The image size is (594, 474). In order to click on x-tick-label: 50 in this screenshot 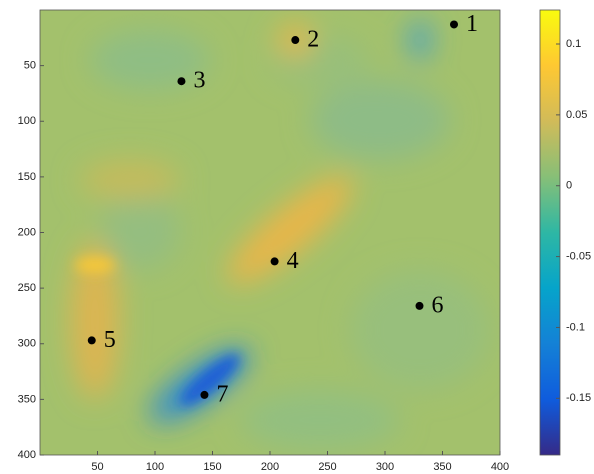, I will do `click(97, 467)`.